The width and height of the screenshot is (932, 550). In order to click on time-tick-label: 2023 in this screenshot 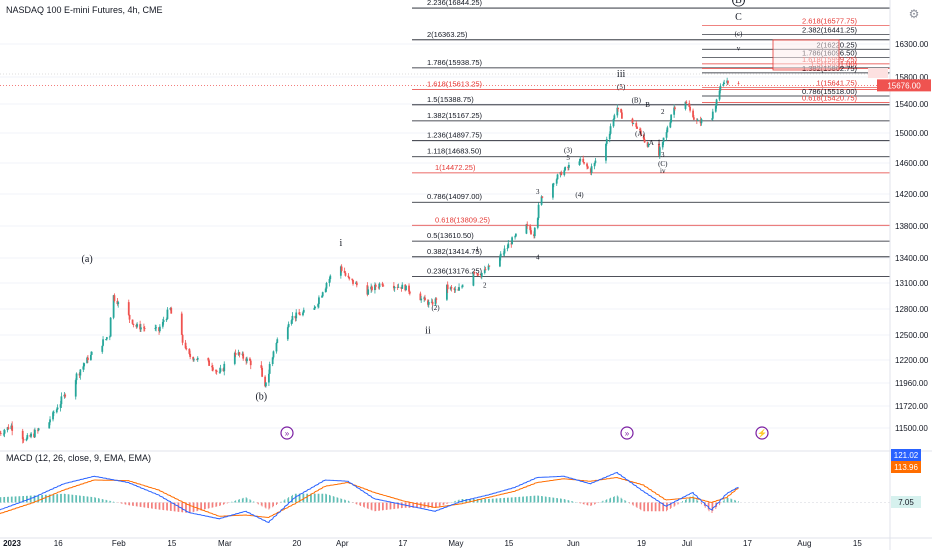, I will do `click(12, 543)`.